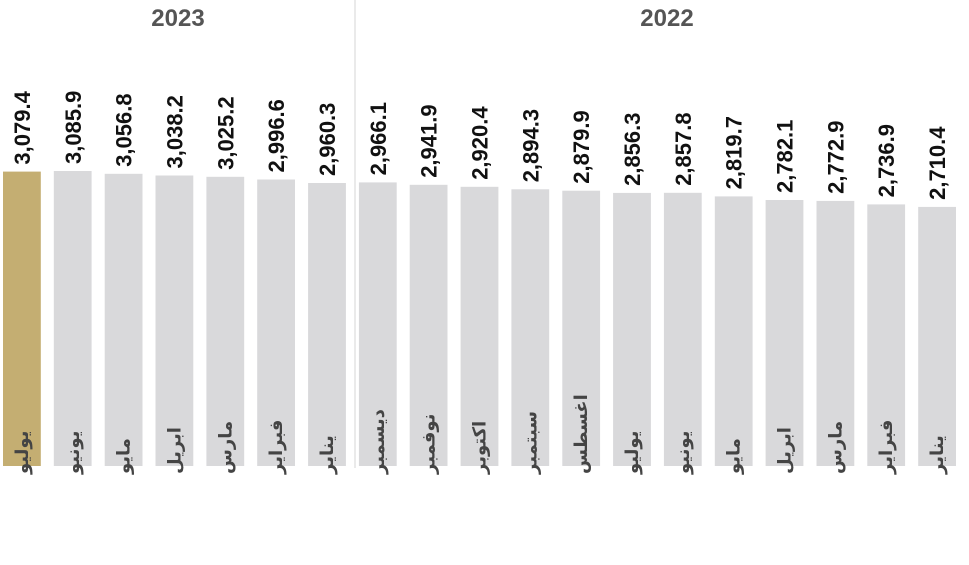  What do you see at coordinates (378, 442) in the screenshot?
I see `category-label-7: ديسمبر` at bounding box center [378, 442].